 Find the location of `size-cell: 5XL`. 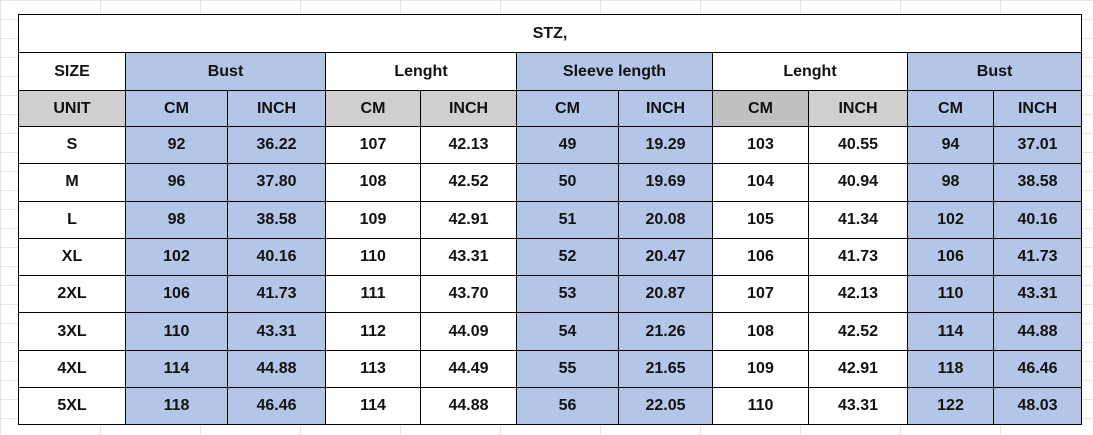

size-cell: 5XL is located at coordinates (72, 406).